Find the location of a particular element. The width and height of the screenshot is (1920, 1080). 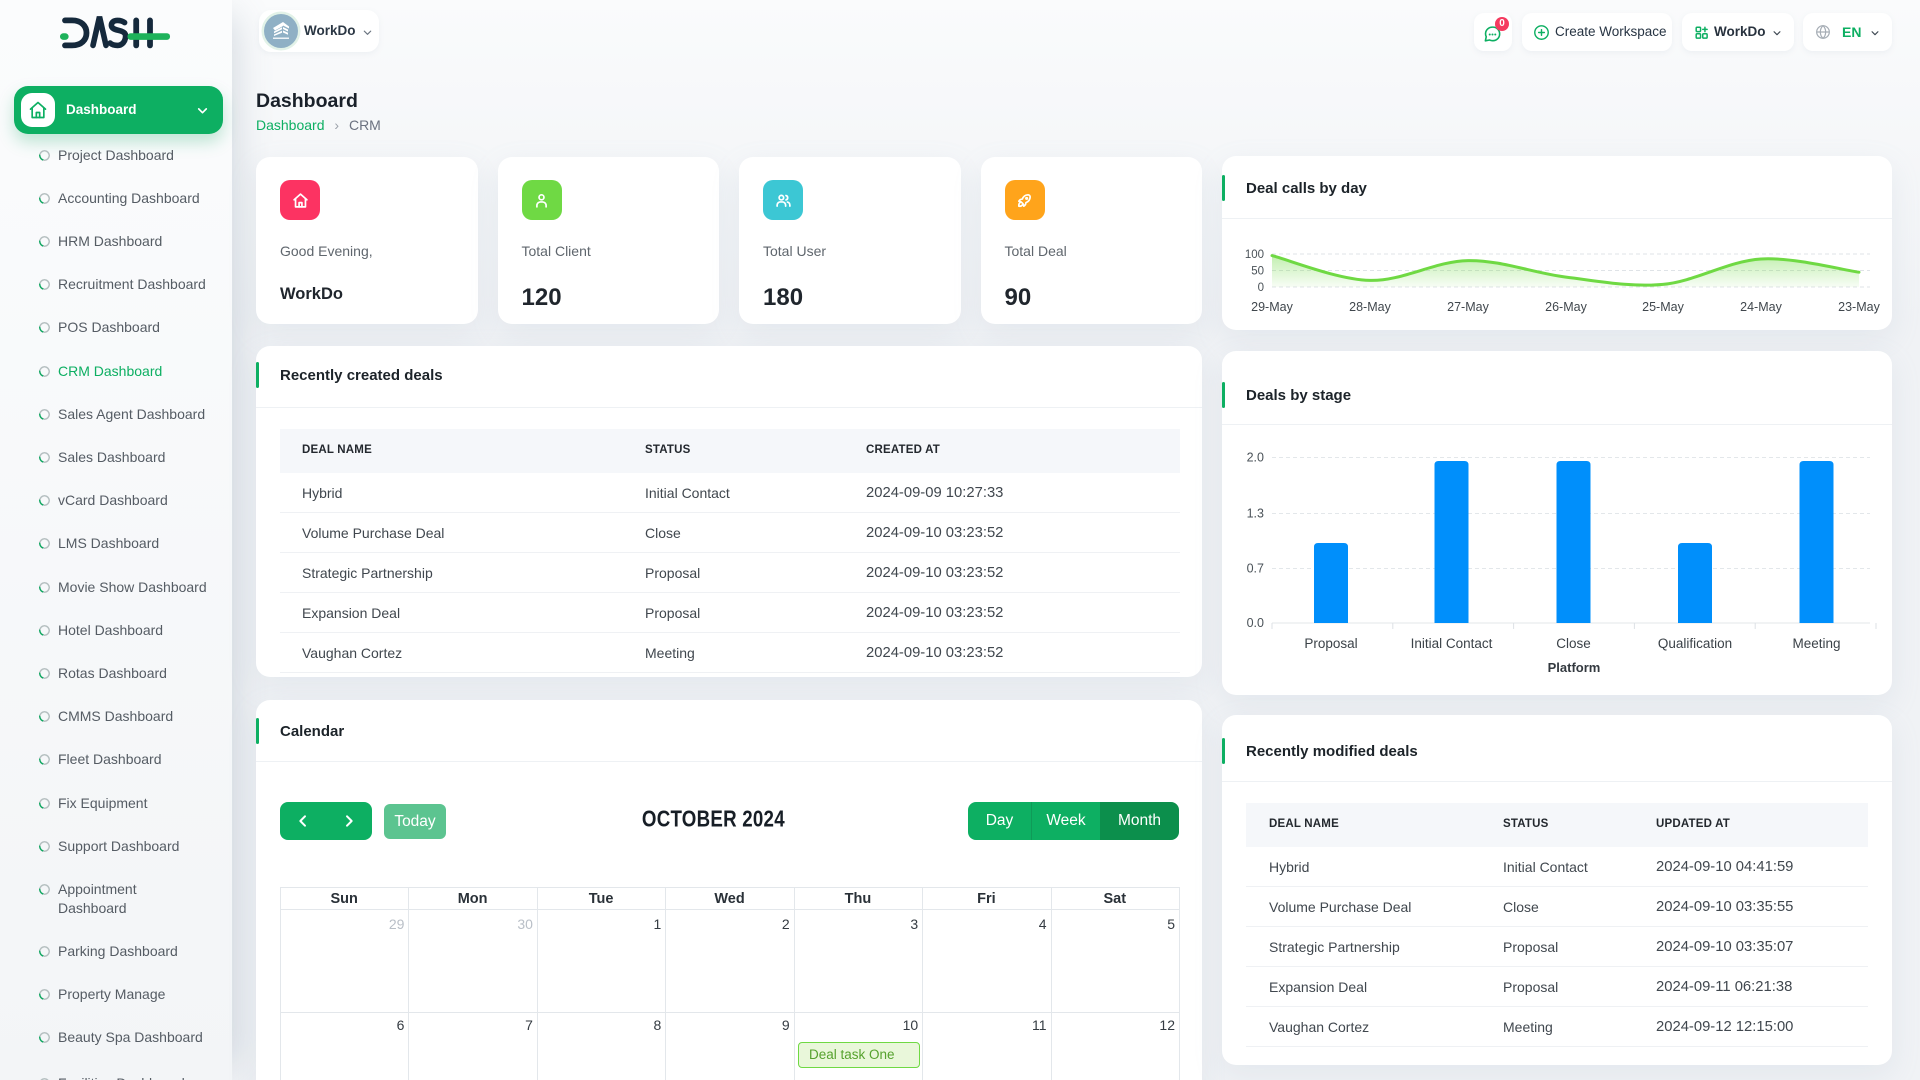

svg-text: 0 is located at coordinates (1261, 288).